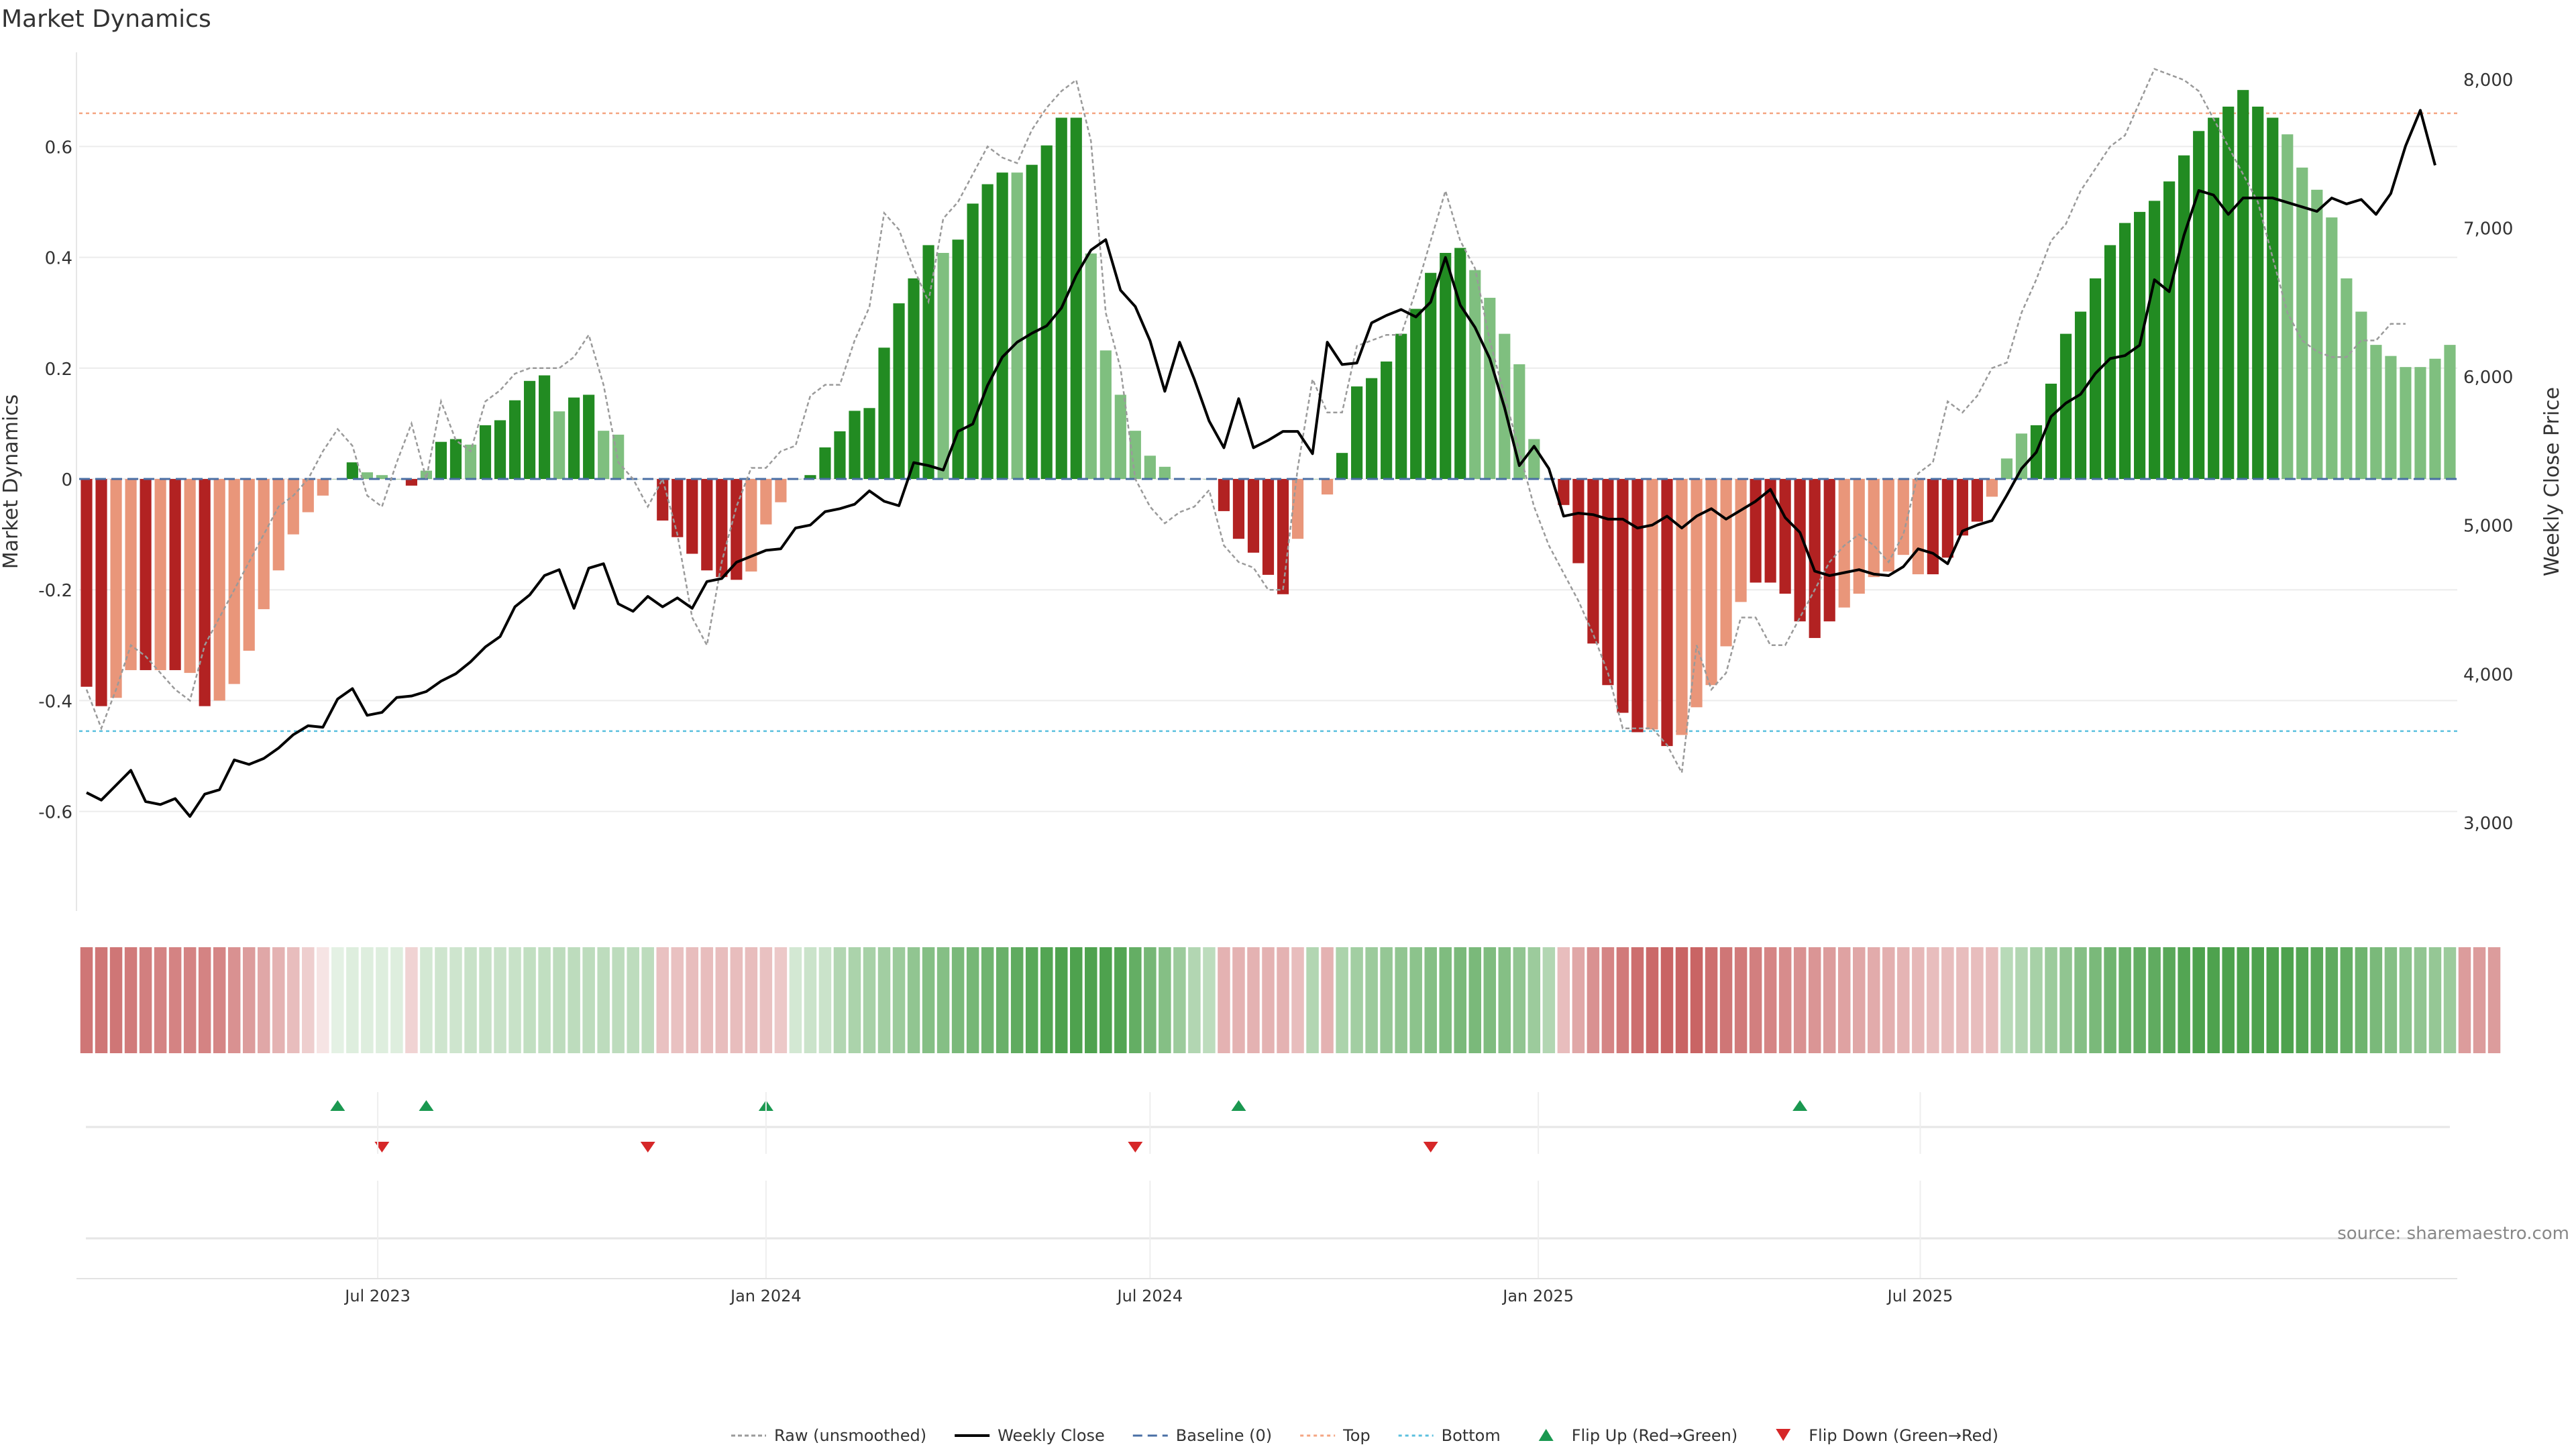 The width and height of the screenshot is (2576, 1449). I want to click on legend-item: Bottom, so click(1449, 1435).